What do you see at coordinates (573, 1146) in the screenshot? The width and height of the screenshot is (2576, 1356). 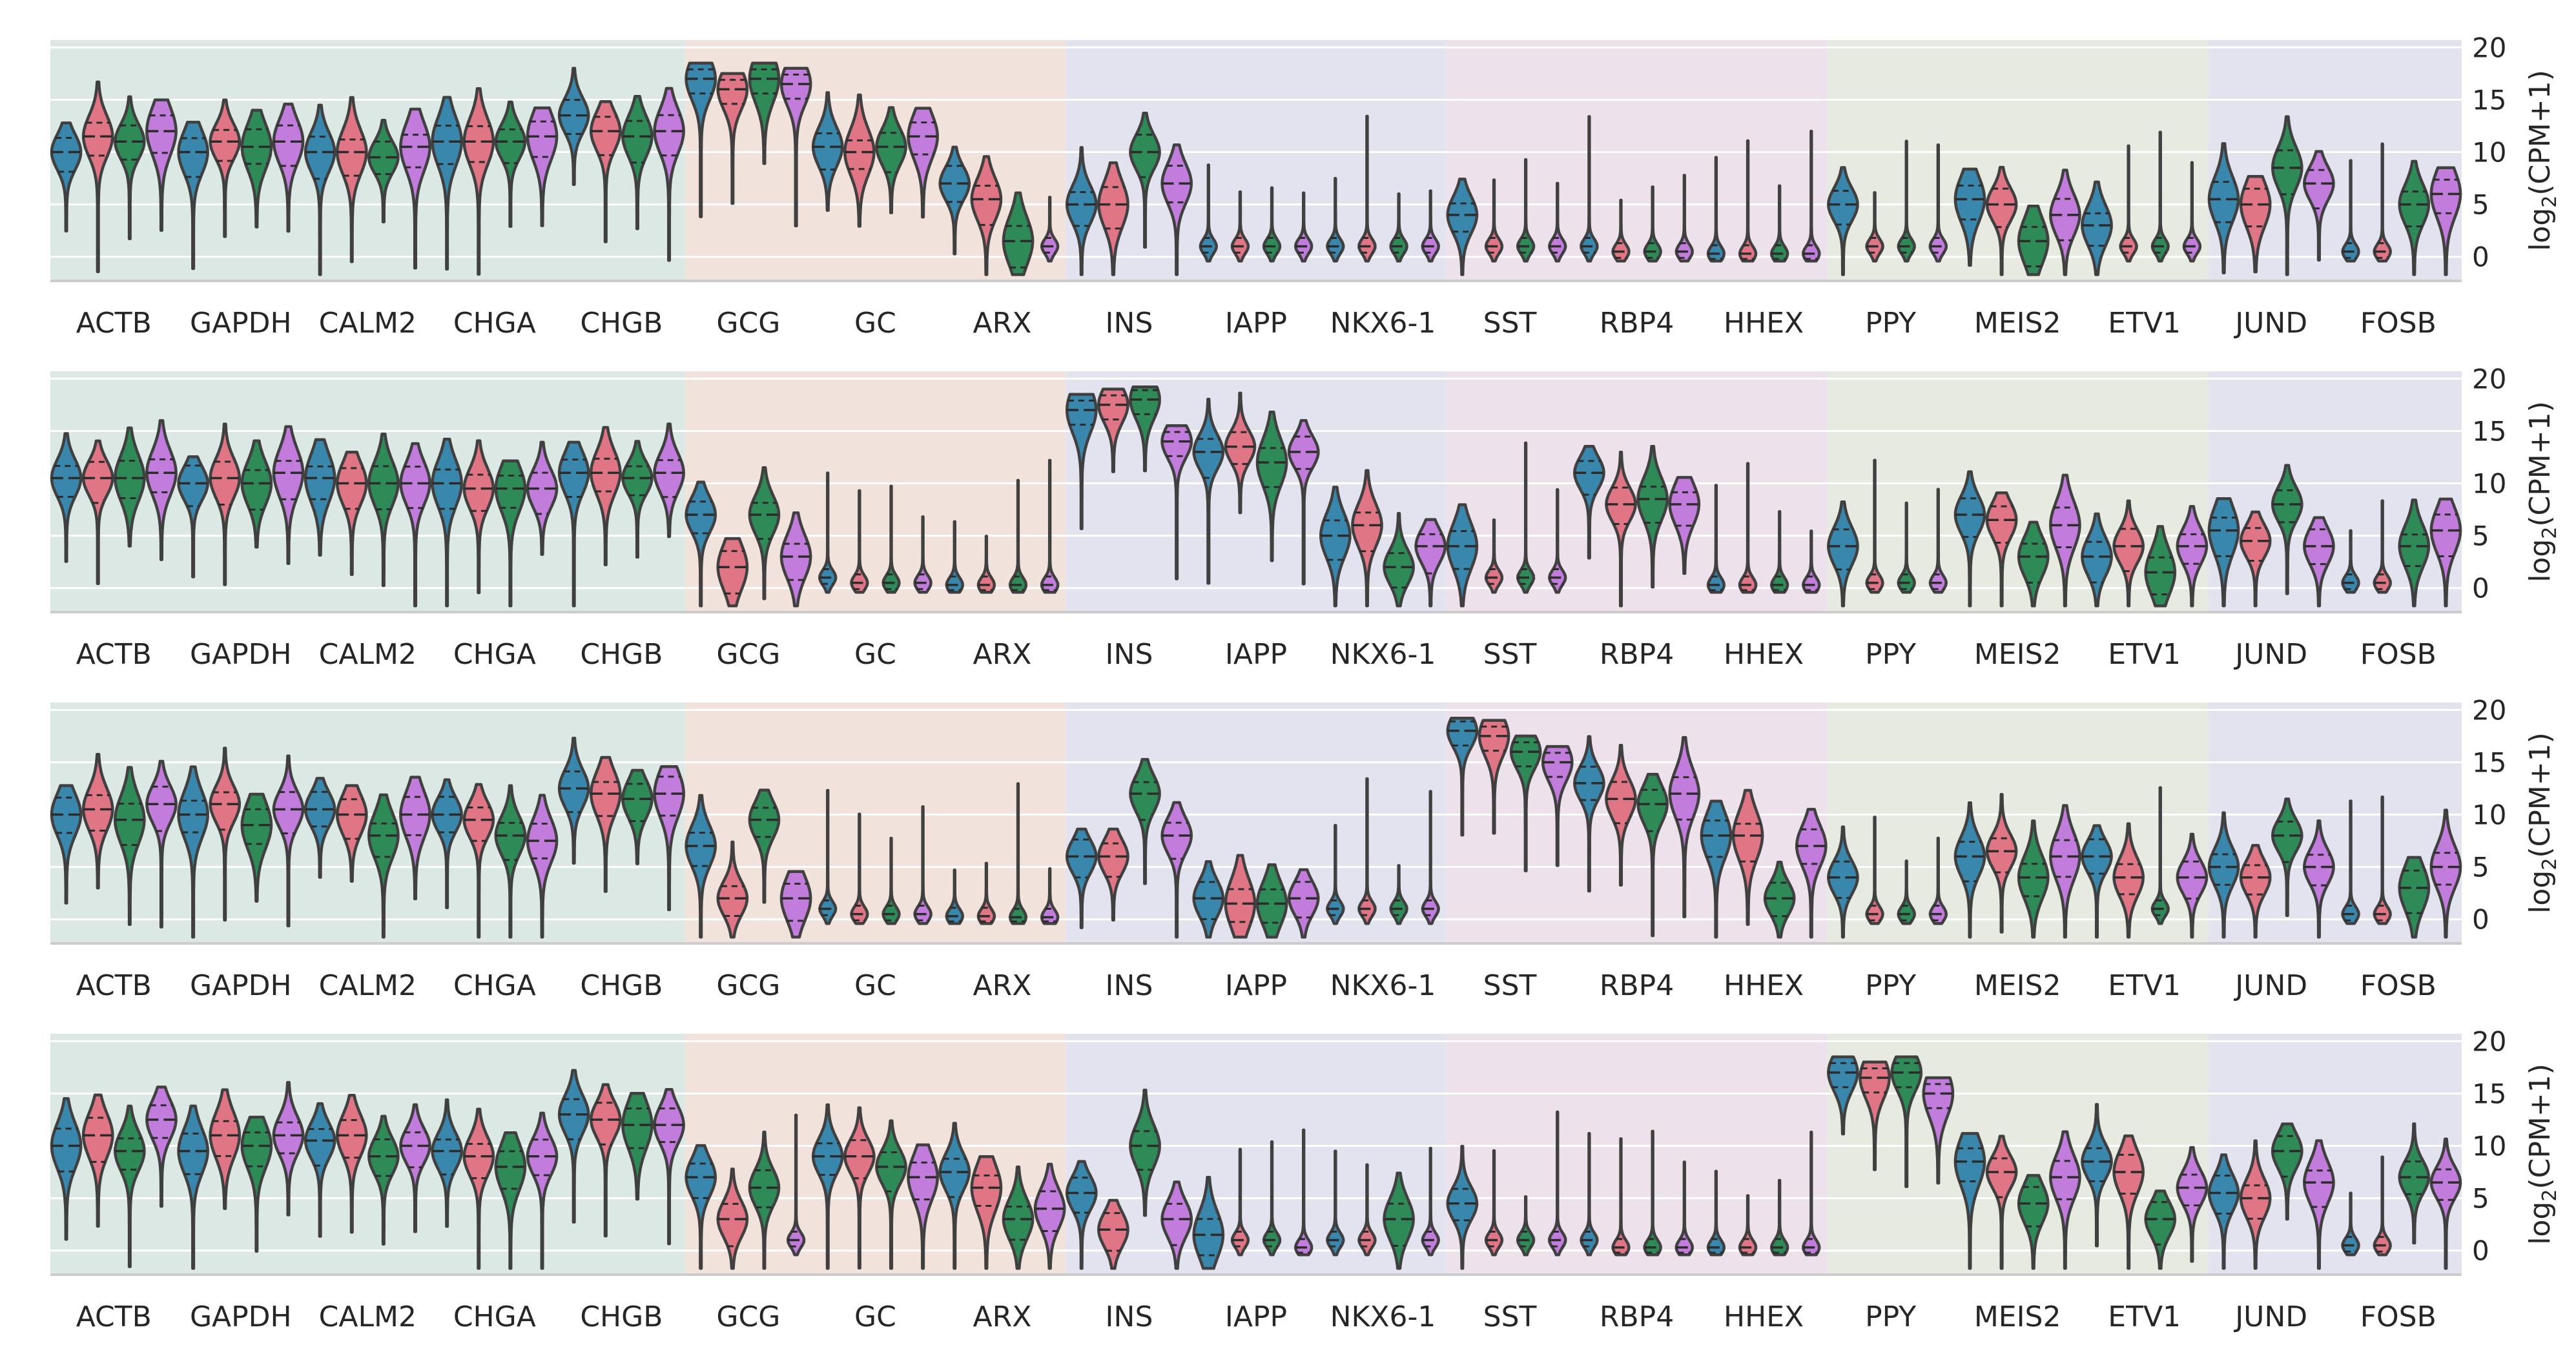 I see `violin-chgb-s1` at bounding box center [573, 1146].